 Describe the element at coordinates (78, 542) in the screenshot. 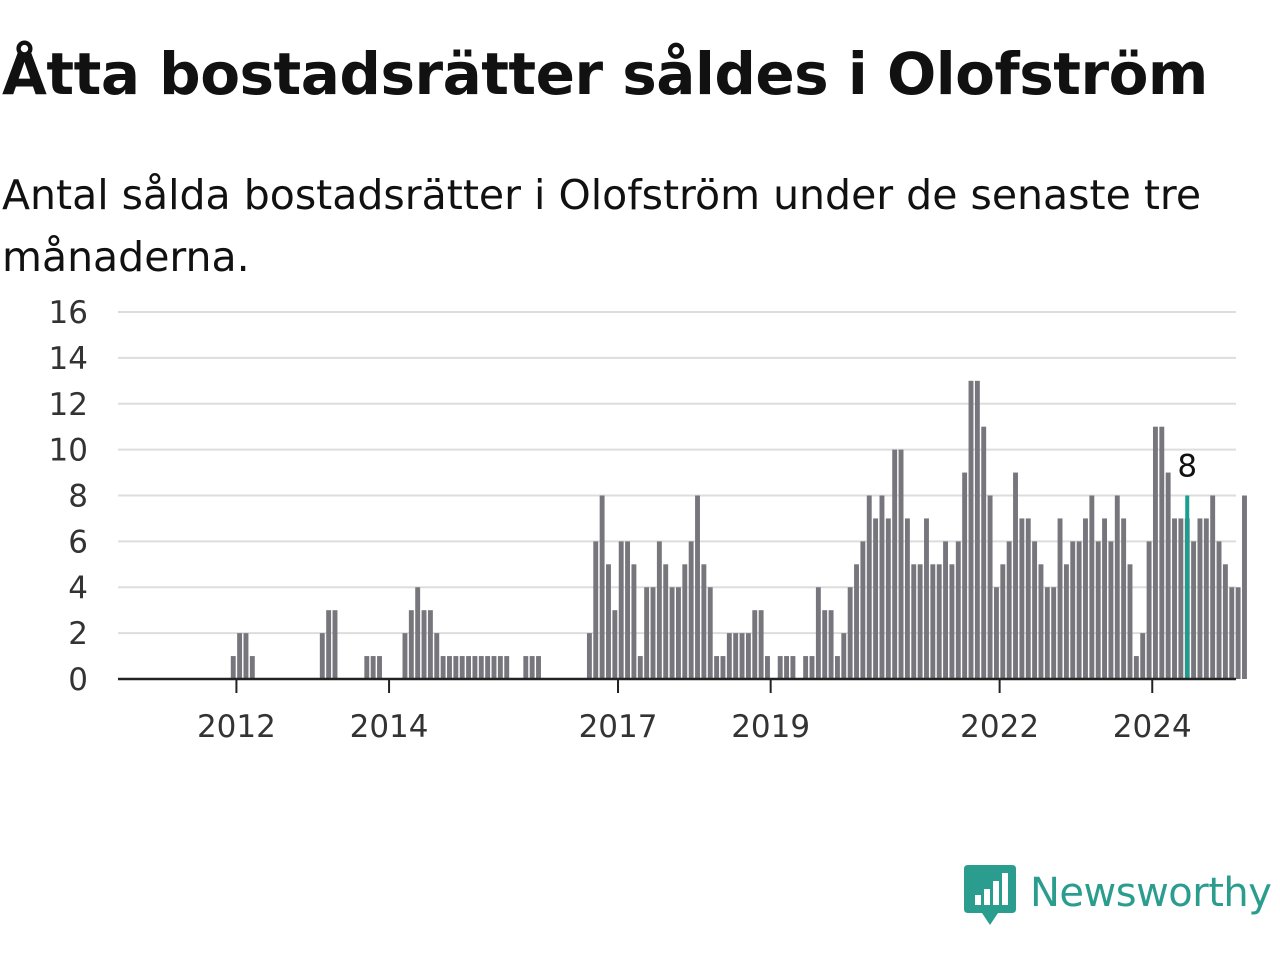

I see `y-tick-label: 6` at that location.